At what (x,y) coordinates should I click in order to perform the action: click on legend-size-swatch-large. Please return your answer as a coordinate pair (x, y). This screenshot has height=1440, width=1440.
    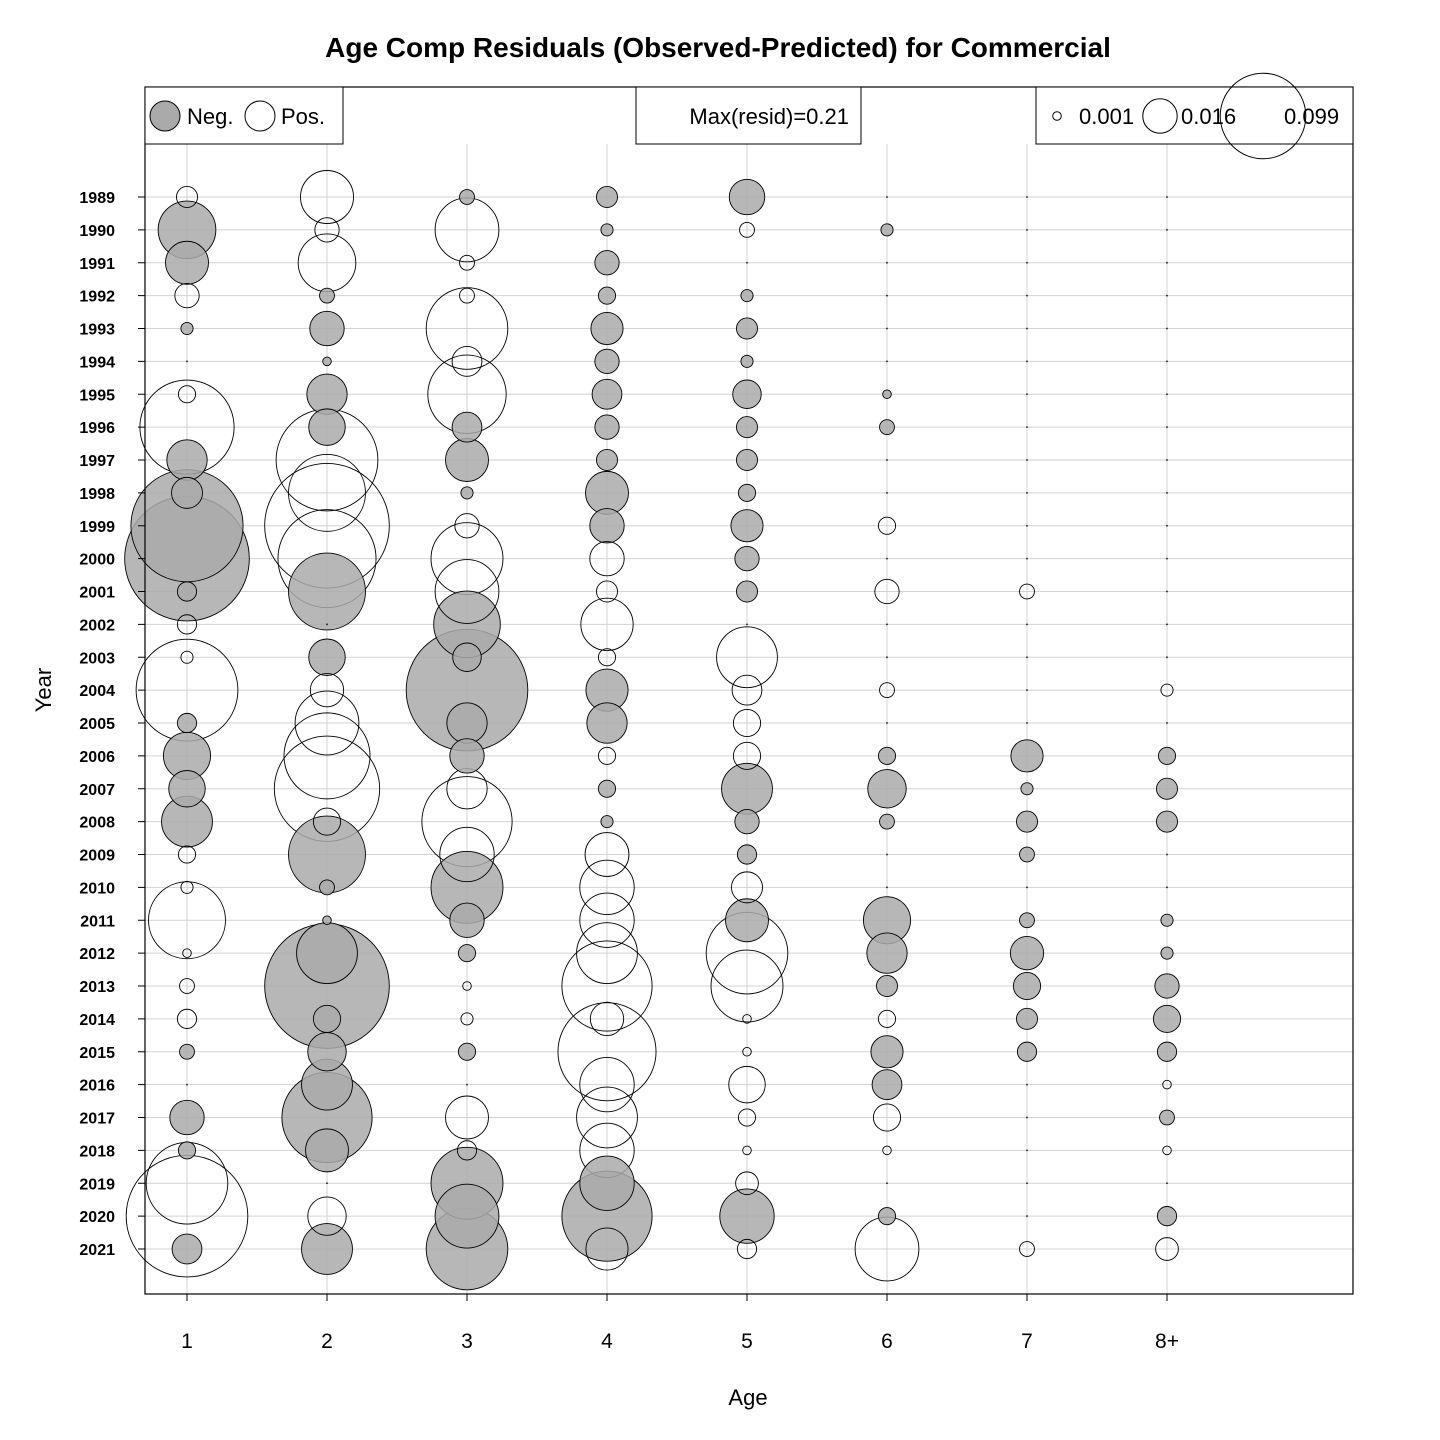
    Looking at the image, I should click on (1263, 116).